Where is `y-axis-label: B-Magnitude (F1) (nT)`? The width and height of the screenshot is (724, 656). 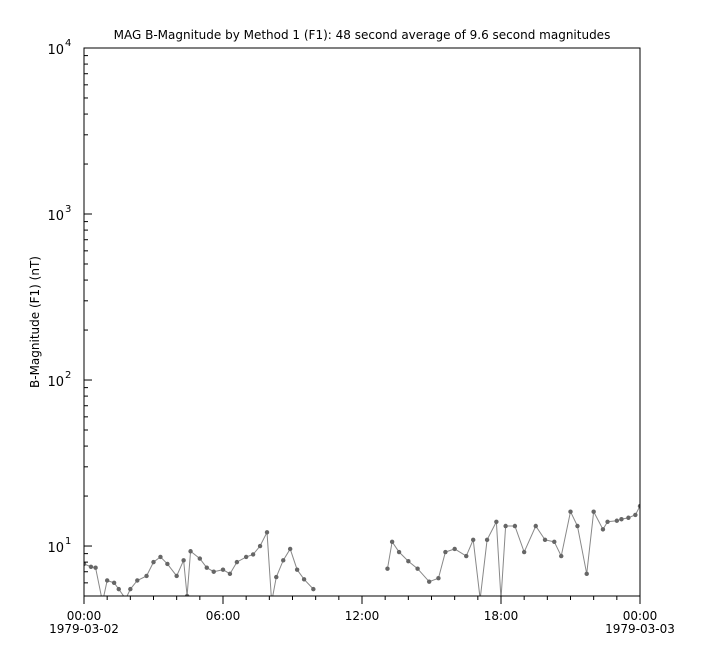 y-axis-label: B-Magnitude (F1) (nT) is located at coordinates (35, 322).